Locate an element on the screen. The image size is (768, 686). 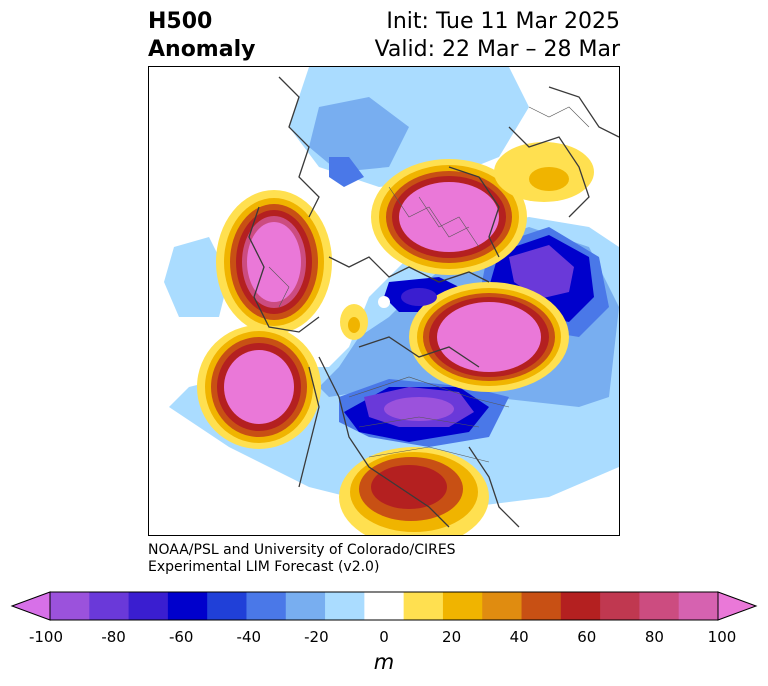
anomaly-neg-10-west is located at coordinates (196, 277).